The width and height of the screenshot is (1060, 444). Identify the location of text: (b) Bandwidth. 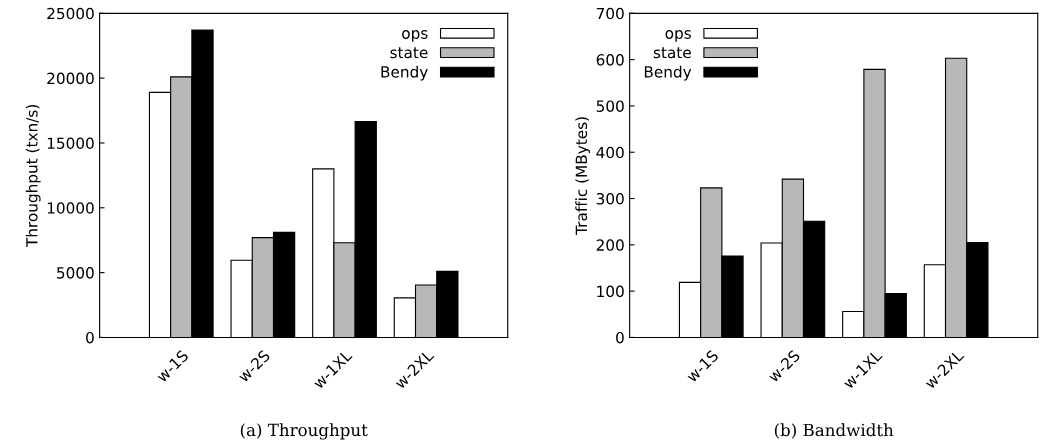
(834, 431).